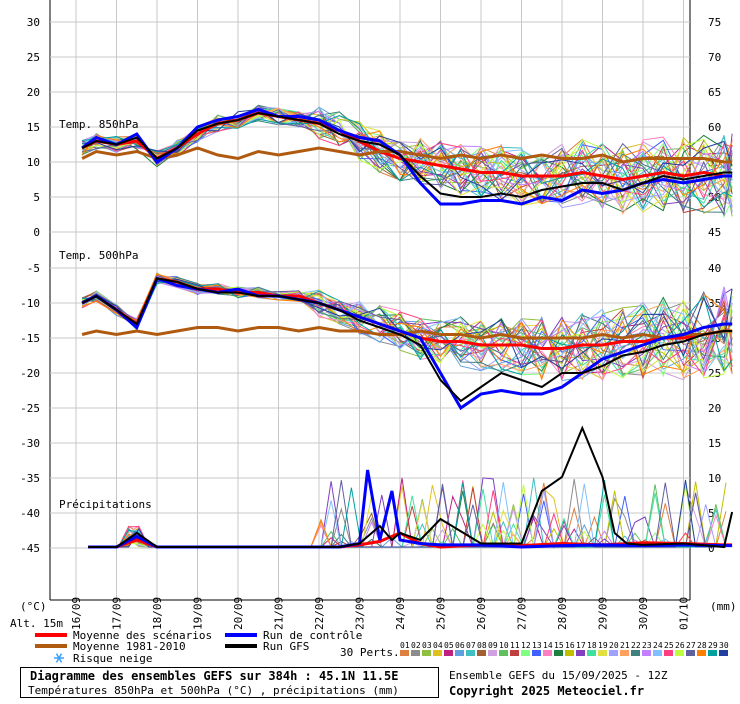 Image resolution: width=740 pixels, height=704 pixels. What do you see at coordinates (112, 658) in the screenshot?
I see `legend-label-snow: Risque neige` at bounding box center [112, 658].